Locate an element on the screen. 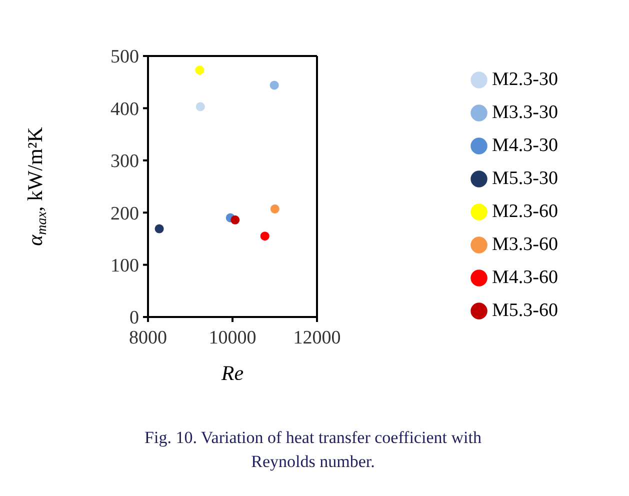  x-tick-label: 12000 is located at coordinates (317, 337).